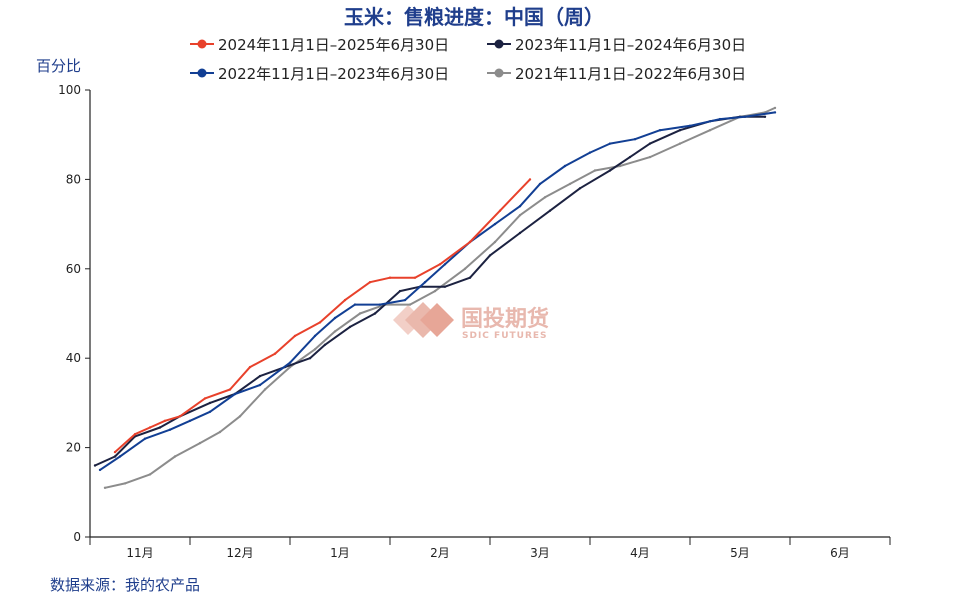  Describe the element at coordinates (640, 553) in the screenshot. I see `x-tick-label: 4月` at that location.